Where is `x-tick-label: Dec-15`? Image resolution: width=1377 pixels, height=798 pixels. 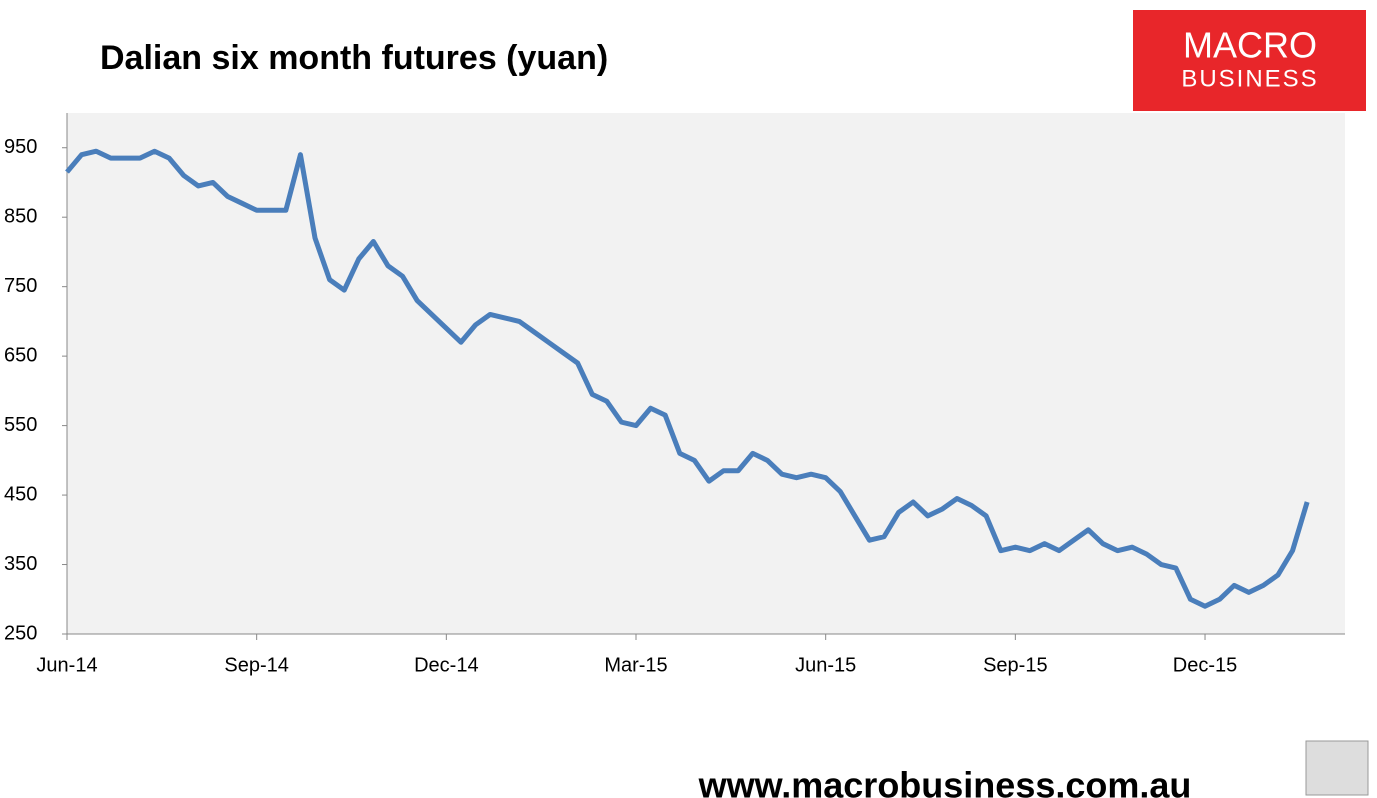 x-tick-label: Dec-15 is located at coordinates (1205, 665).